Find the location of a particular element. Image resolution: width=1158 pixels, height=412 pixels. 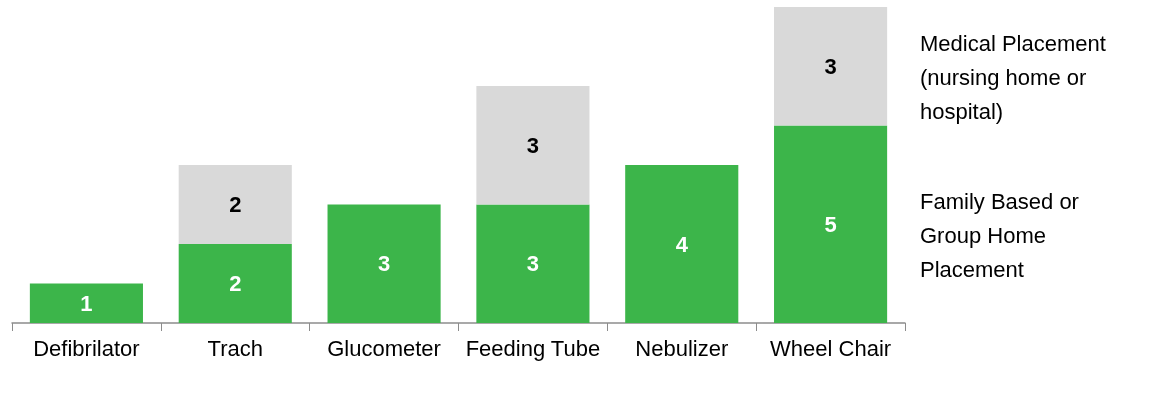

series-label: Medical Placement (nursing home or hospital) is located at coordinates (1016, 77).